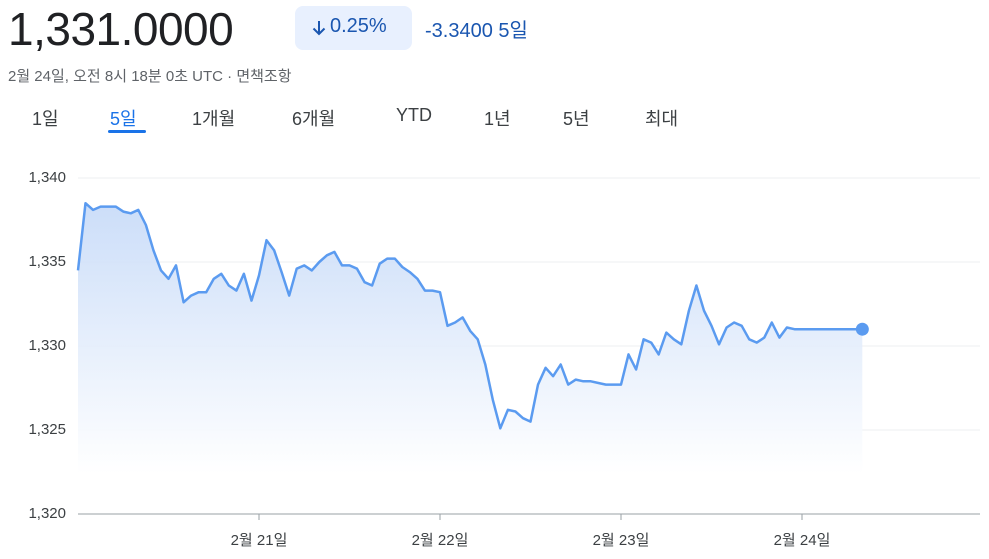  Describe the element at coordinates (121, 29) in the screenshot. I see `price: 1,331.0000` at that location.